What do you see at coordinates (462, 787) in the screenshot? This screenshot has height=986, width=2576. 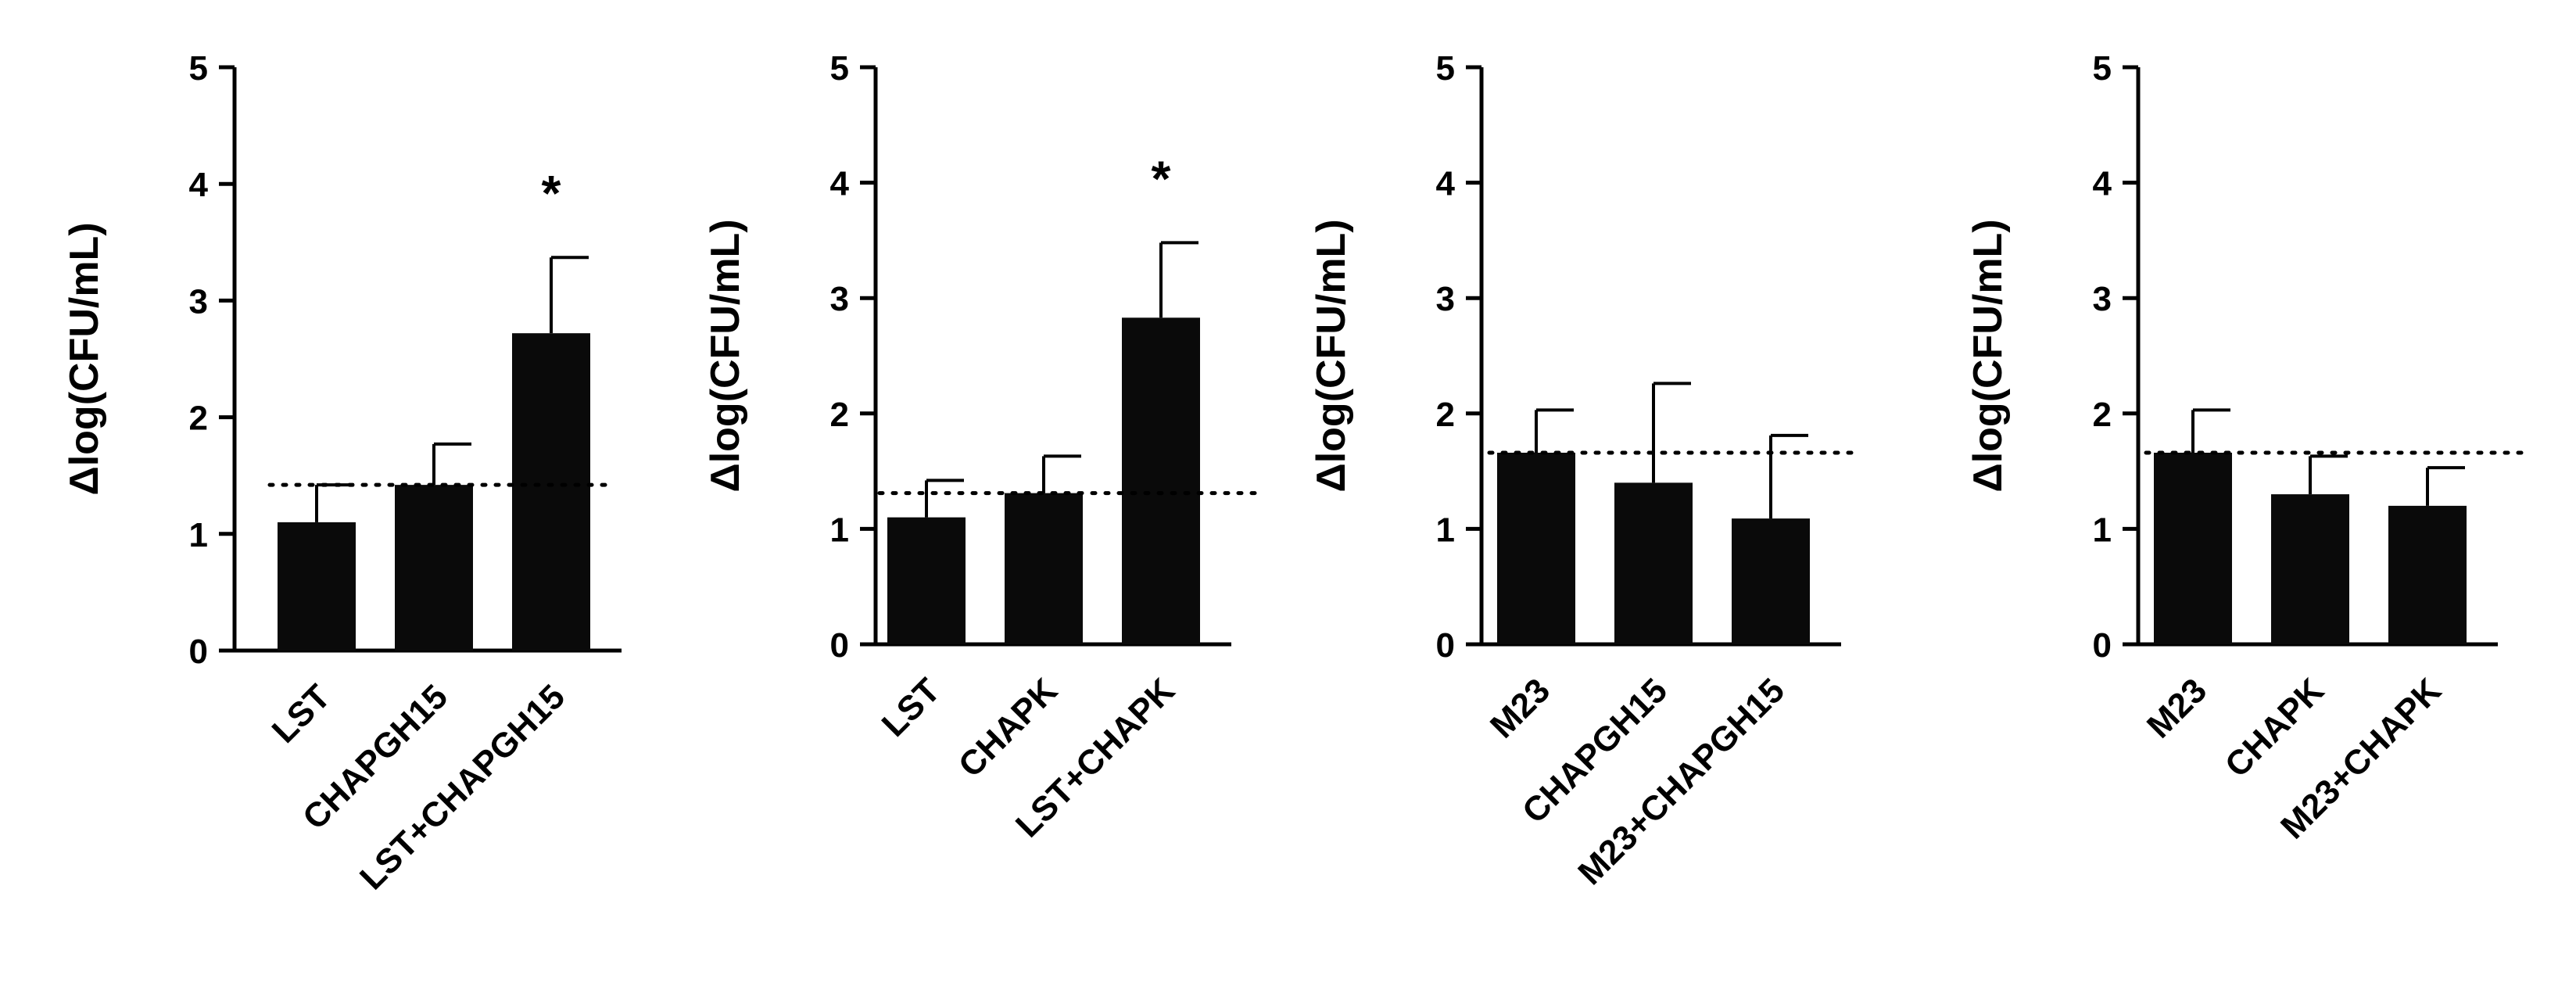 I see `category-label: LST+CHAPGH15` at bounding box center [462, 787].